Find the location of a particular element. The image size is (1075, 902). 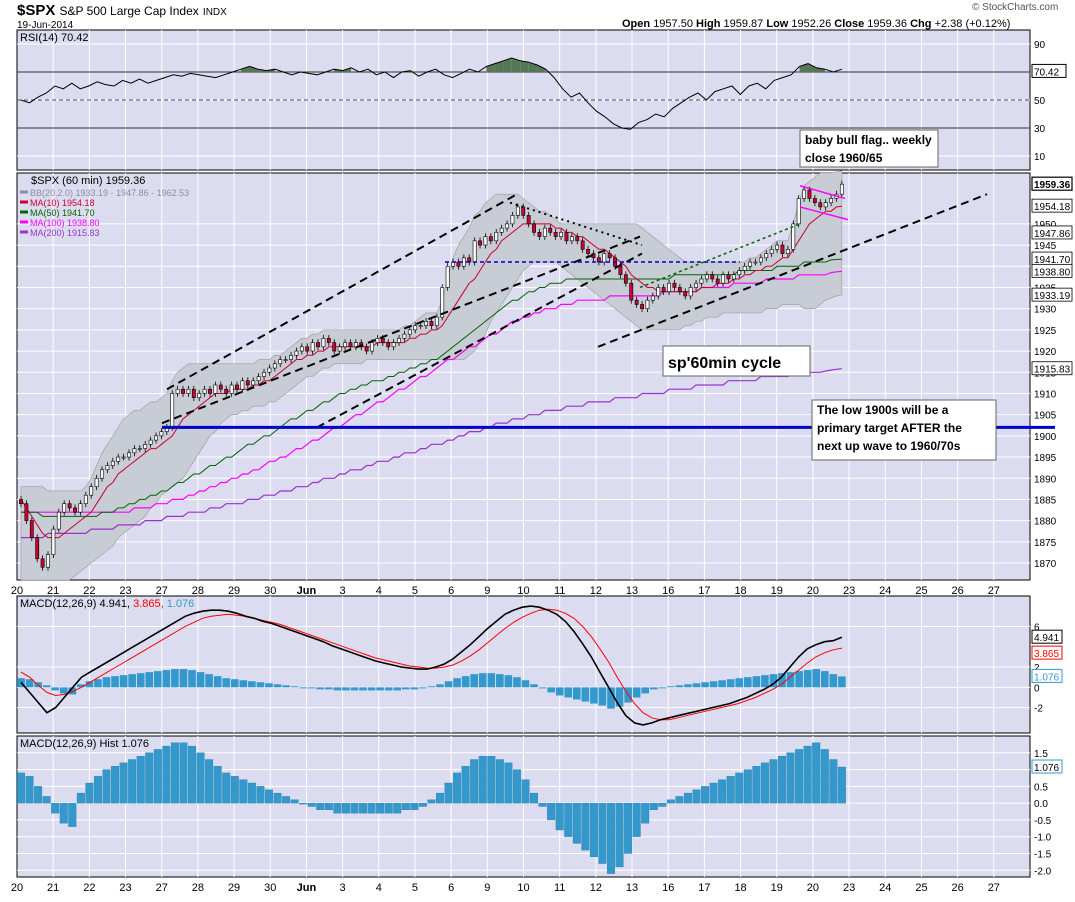

price-legend-item: MA(50) 1941.70 is located at coordinates (62, 213).